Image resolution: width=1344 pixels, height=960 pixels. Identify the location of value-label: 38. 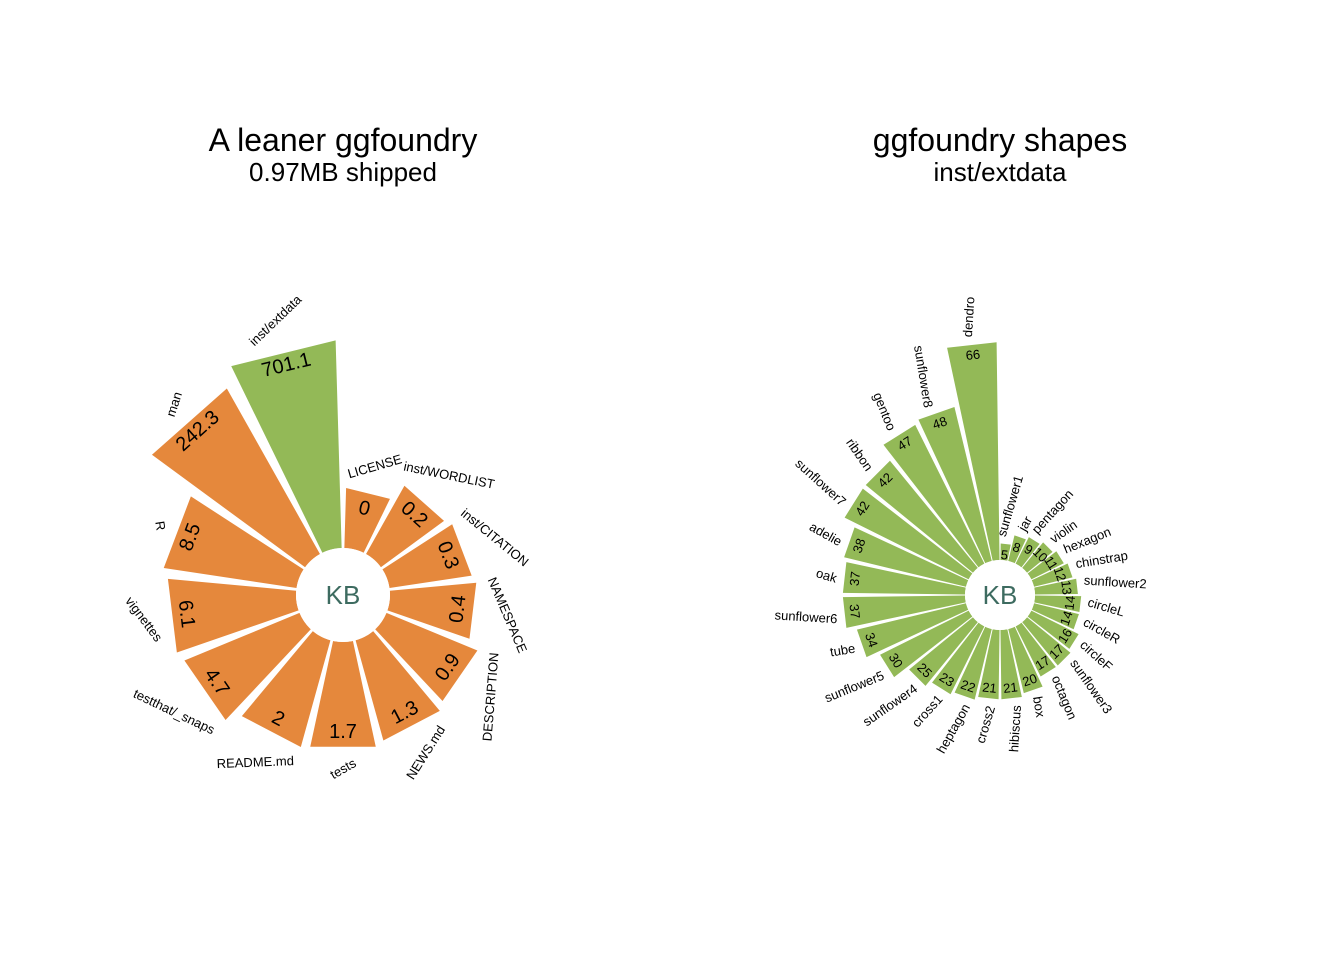
(859, 545).